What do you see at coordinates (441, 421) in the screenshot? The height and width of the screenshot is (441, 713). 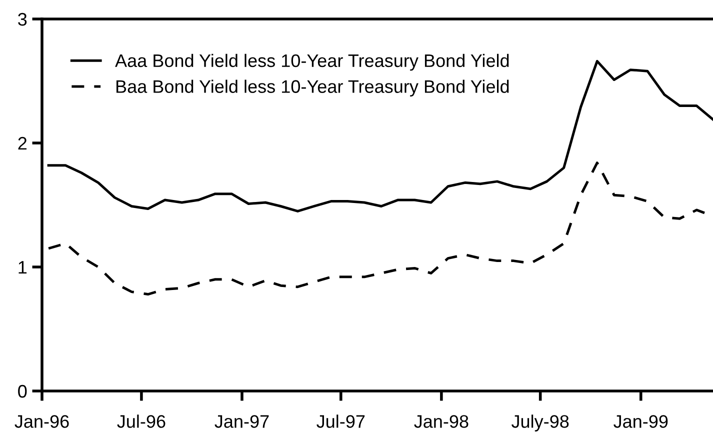 I see `x-tick-label: Jan-98` at bounding box center [441, 421].